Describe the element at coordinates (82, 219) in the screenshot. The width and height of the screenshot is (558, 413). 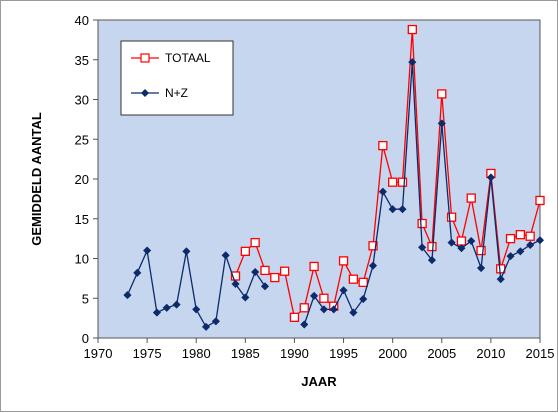
I see `y-tick-label: 15` at that location.